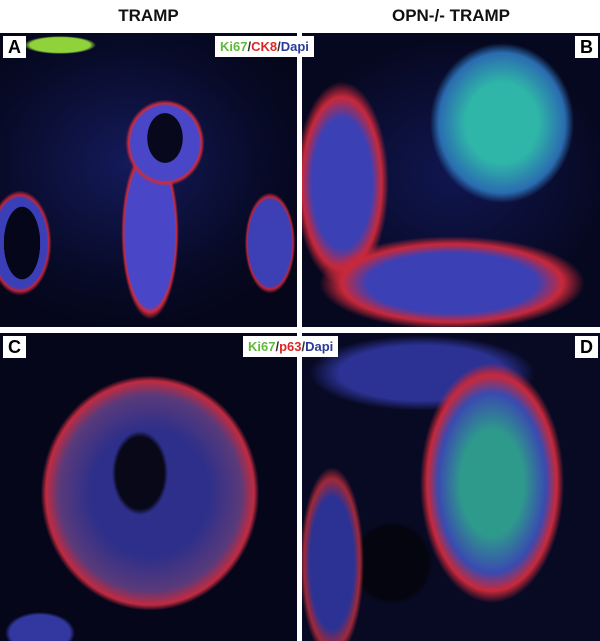  Describe the element at coordinates (586, 347) in the screenshot. I see `panel-label-d: D` at that location.